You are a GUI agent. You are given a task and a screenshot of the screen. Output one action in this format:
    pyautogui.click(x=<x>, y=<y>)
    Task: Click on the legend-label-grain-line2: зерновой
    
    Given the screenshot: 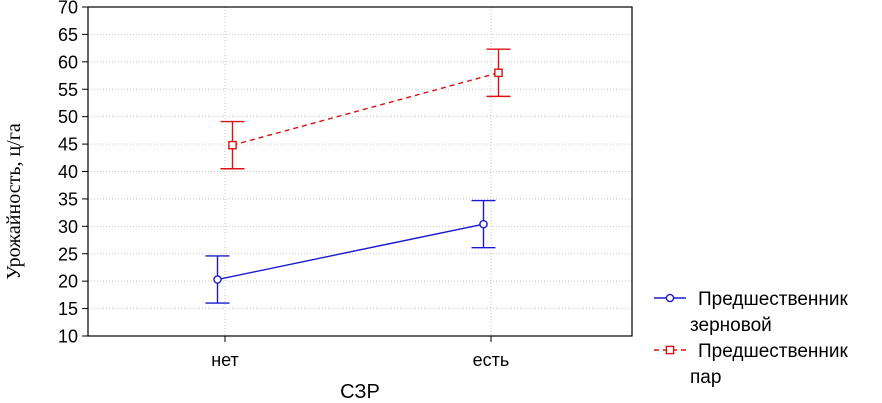 What is the action you would take?
    pyautogui.click(x=731, y=325)
    